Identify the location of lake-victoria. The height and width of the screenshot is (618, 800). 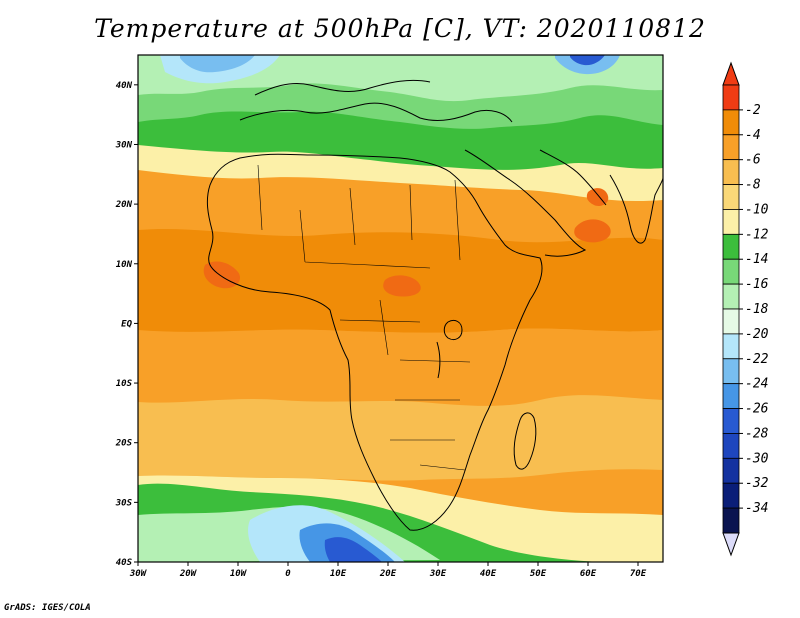
(453, 330).